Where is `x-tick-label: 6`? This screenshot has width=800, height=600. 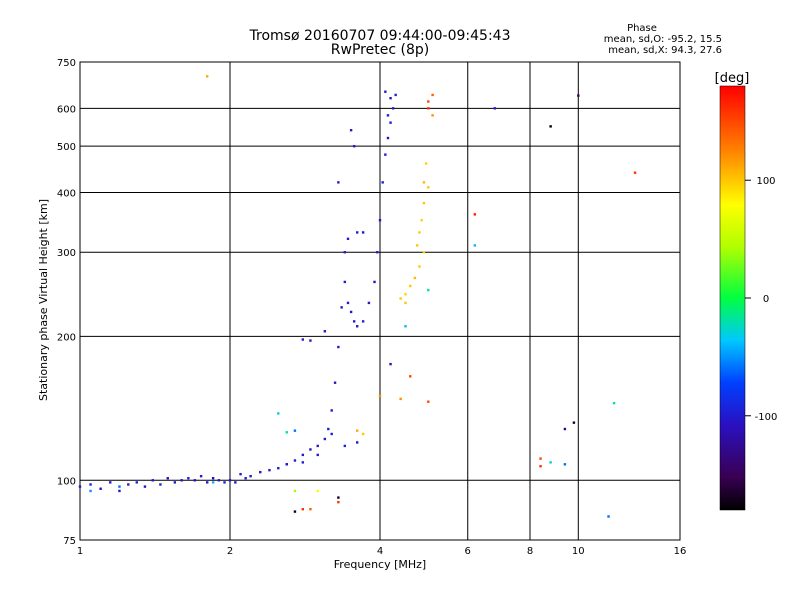 x-tick-label: 6 is located at coordinates (468, 551).